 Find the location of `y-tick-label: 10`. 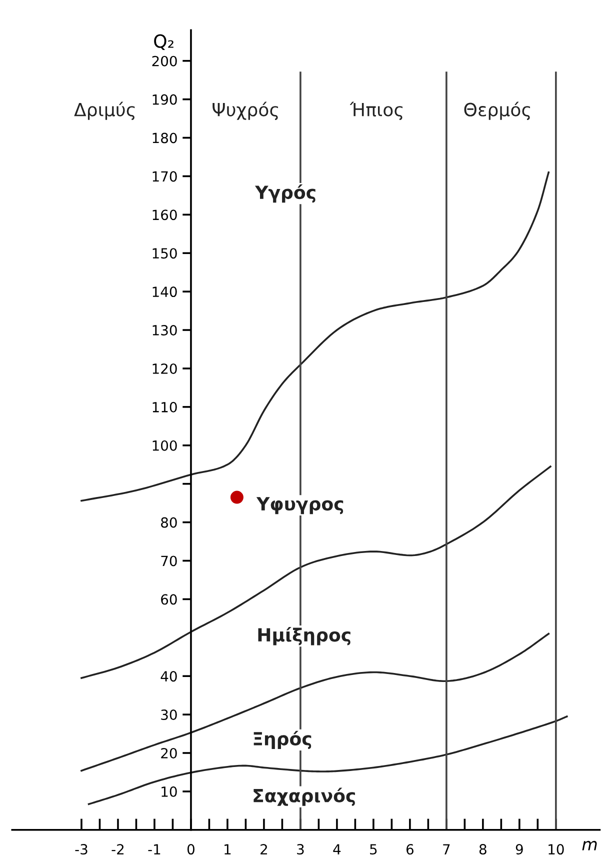

y-tick-label: 10 is located at coordinates (169, 791).